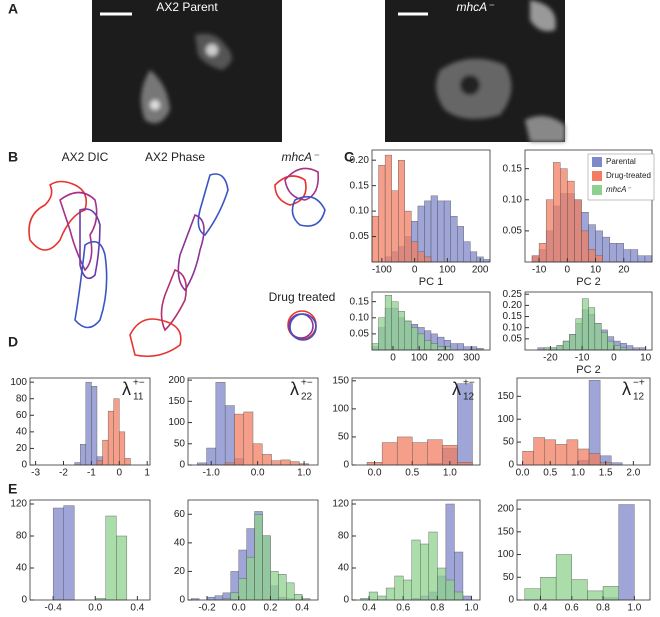 This screenshot has width=660, height=617. Describe the element at coordinates (207, 608) in the screenshot. I see `x-tick-label: -0.2` at that location.